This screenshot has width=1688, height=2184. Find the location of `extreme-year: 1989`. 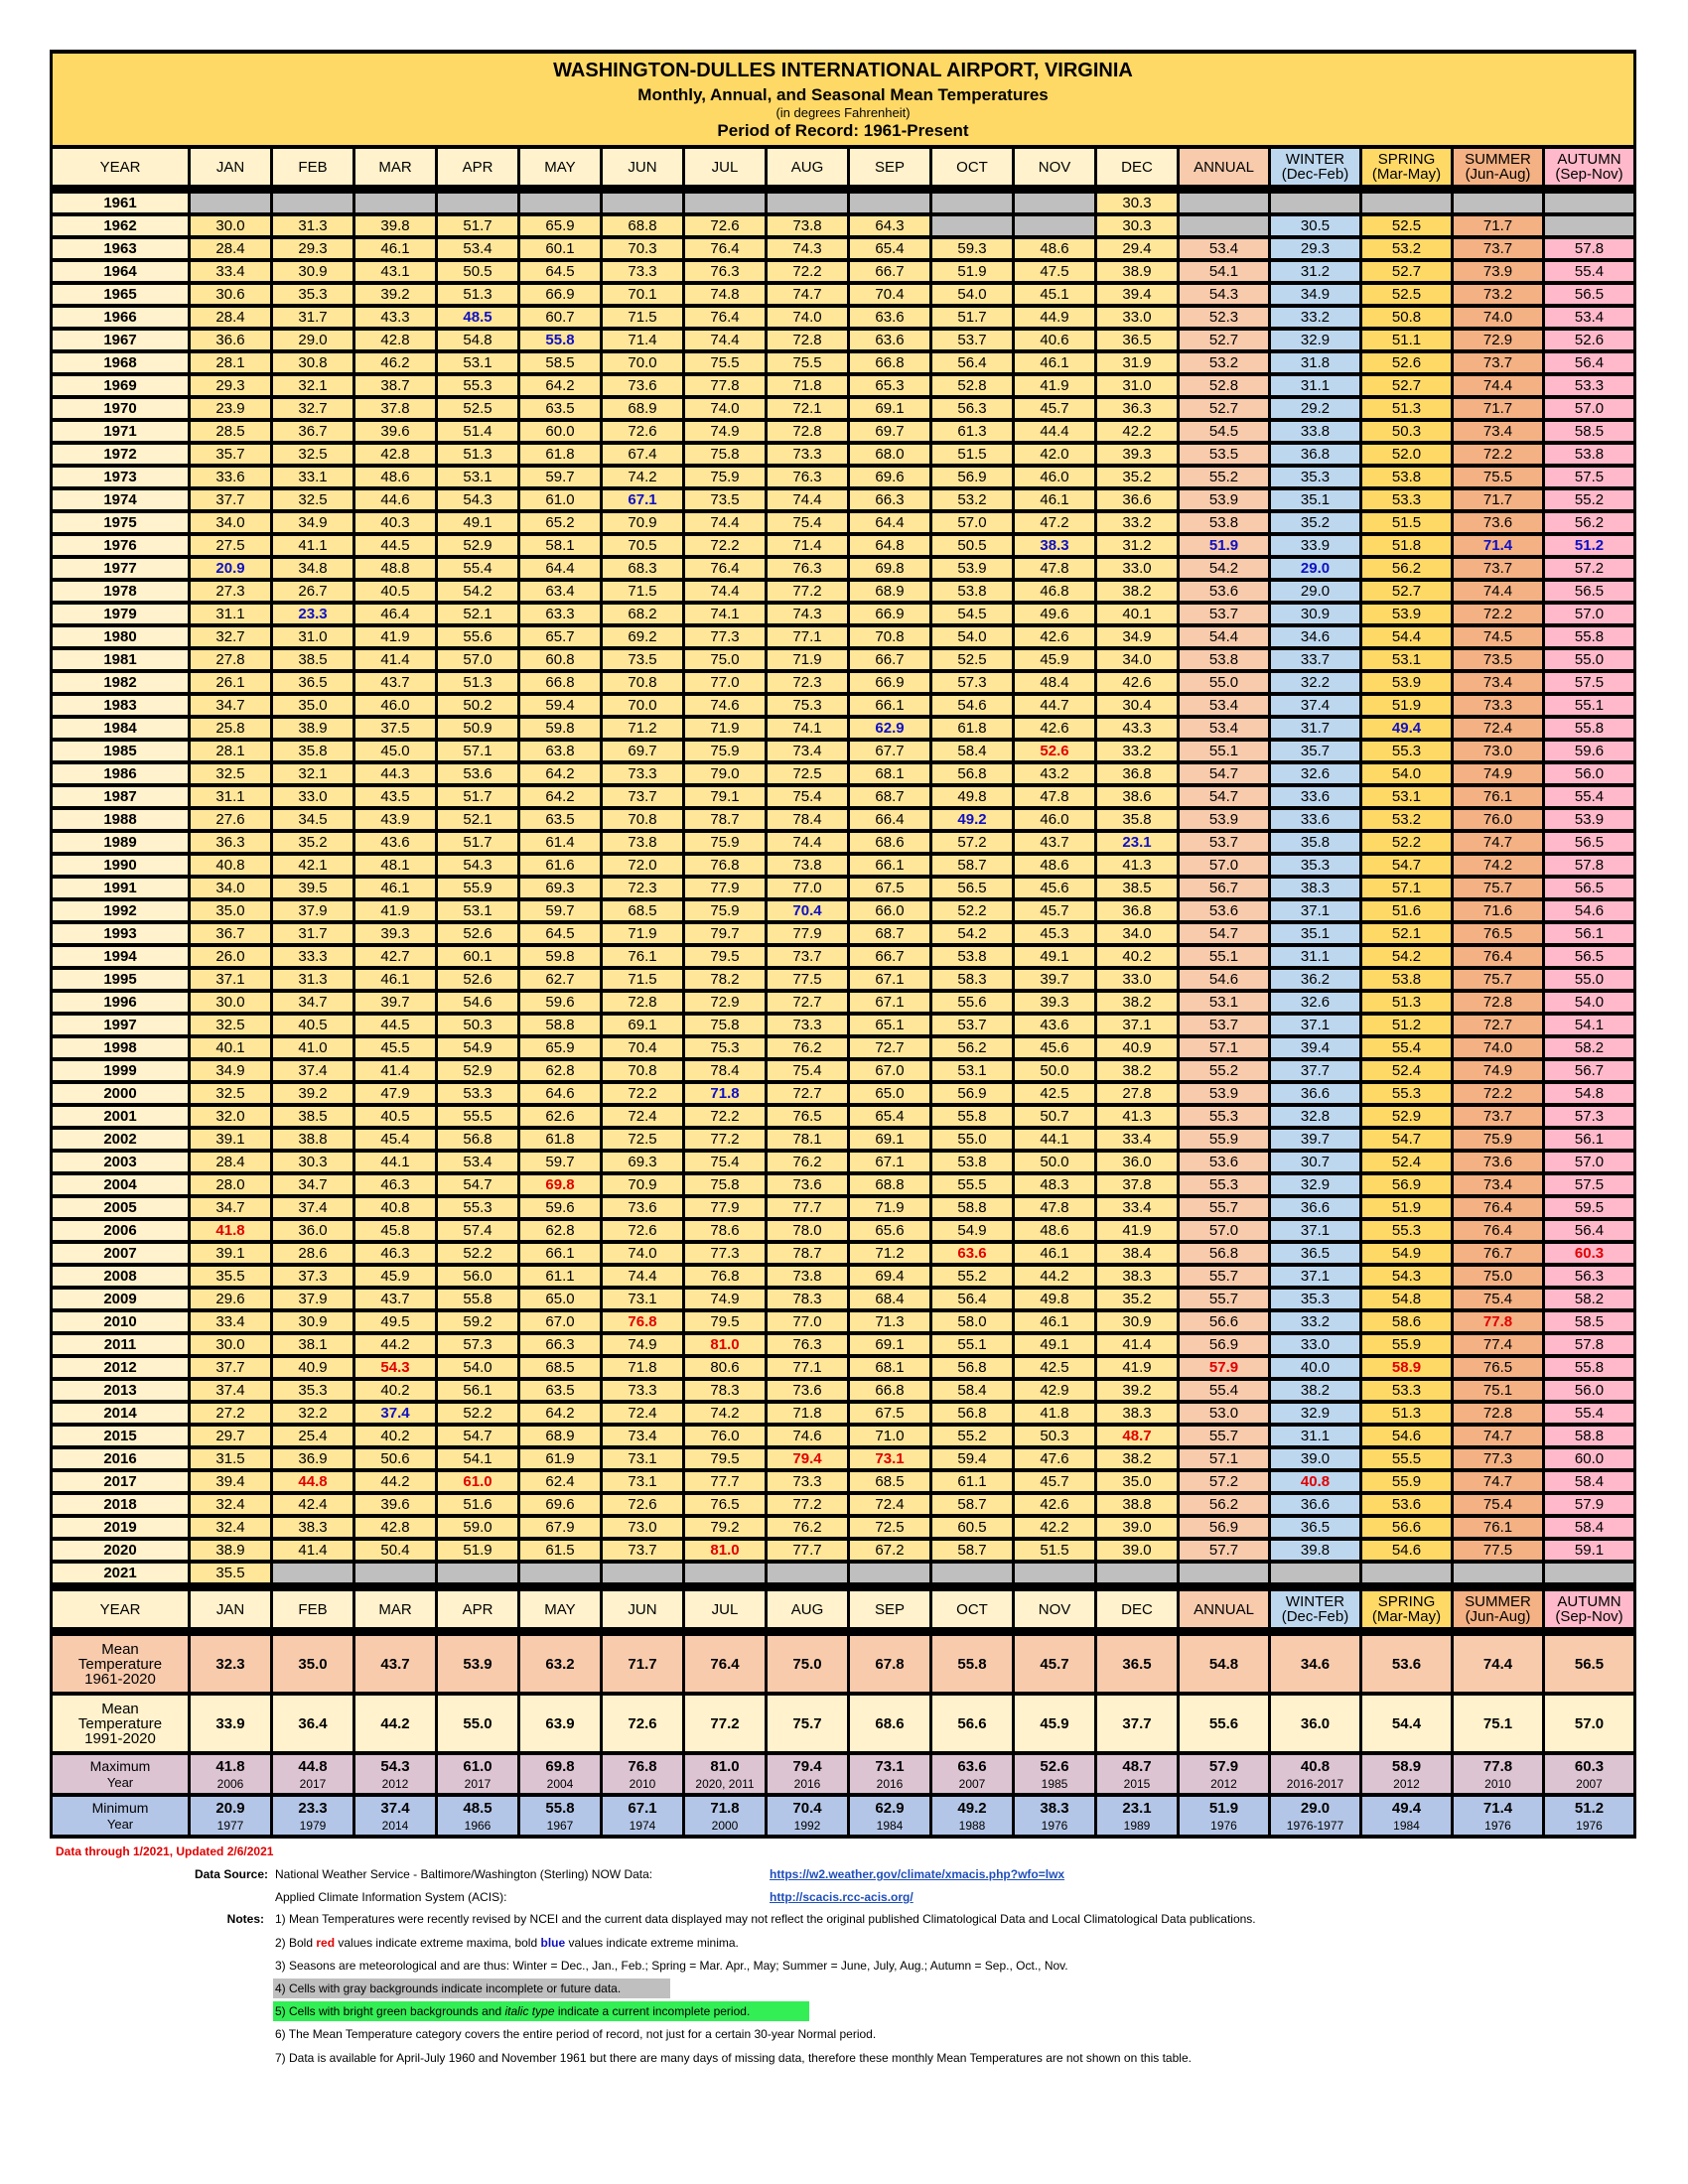

extreme-year: 1989 is located at coordinates (1137, 1825).